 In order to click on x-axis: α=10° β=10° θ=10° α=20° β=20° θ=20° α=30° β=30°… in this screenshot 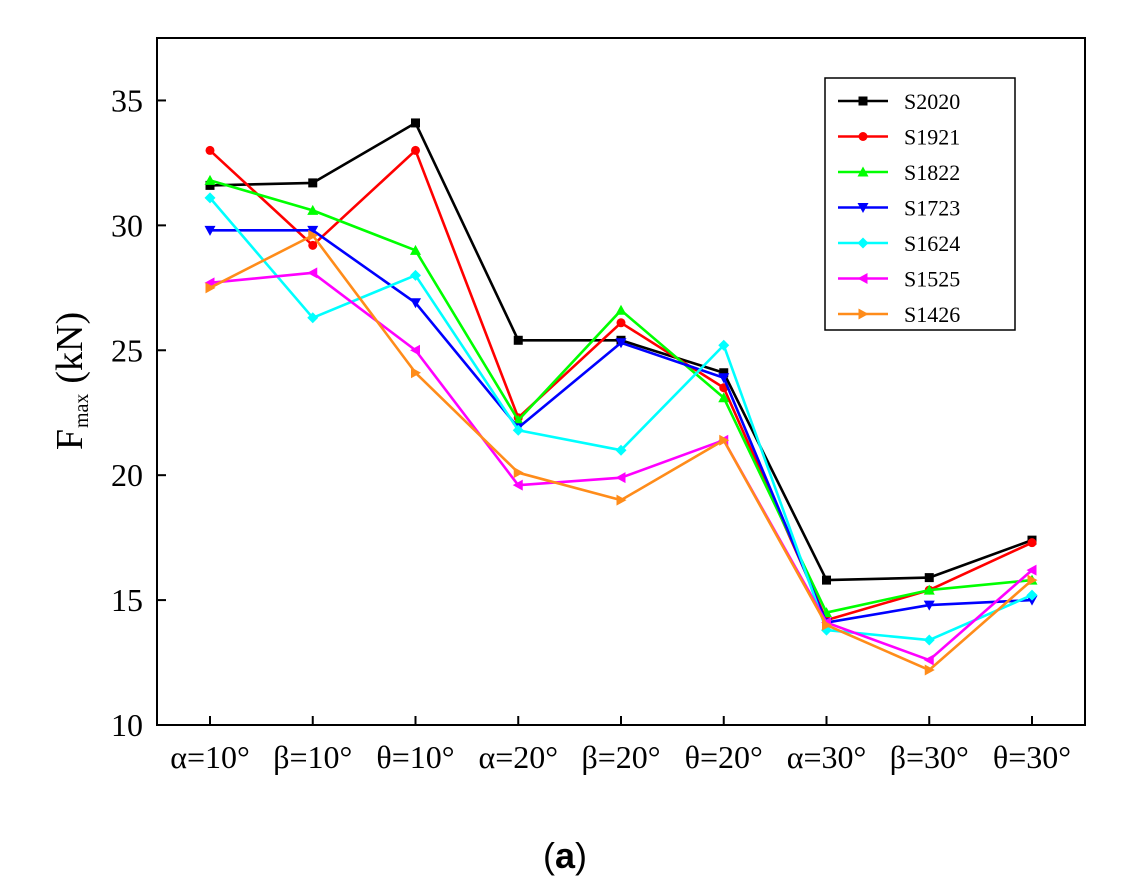, I will do `click(620, 745)`.